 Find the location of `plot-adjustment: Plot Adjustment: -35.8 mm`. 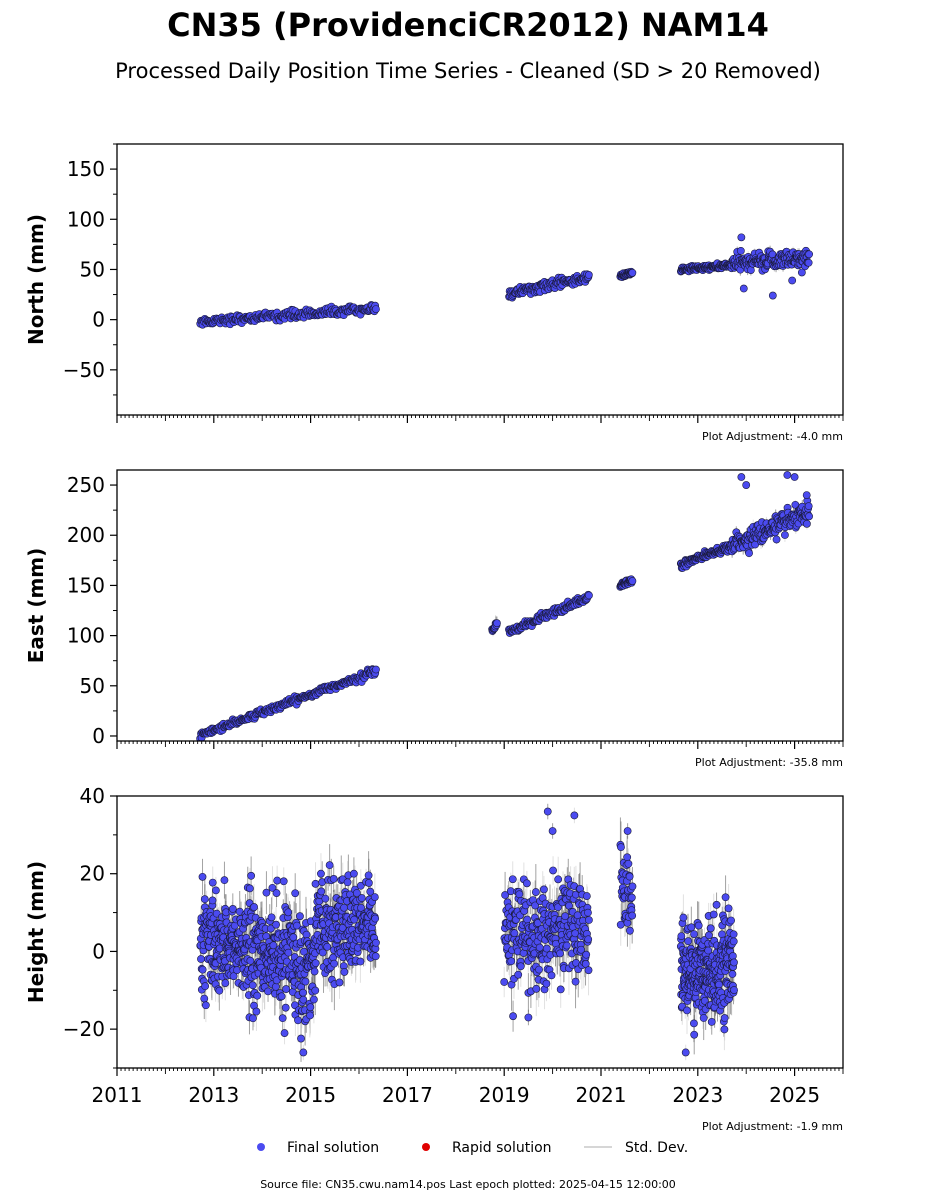

plot-adjustment: Plot Adjustment: -35.8 mm is located at coordinates (769, 762).